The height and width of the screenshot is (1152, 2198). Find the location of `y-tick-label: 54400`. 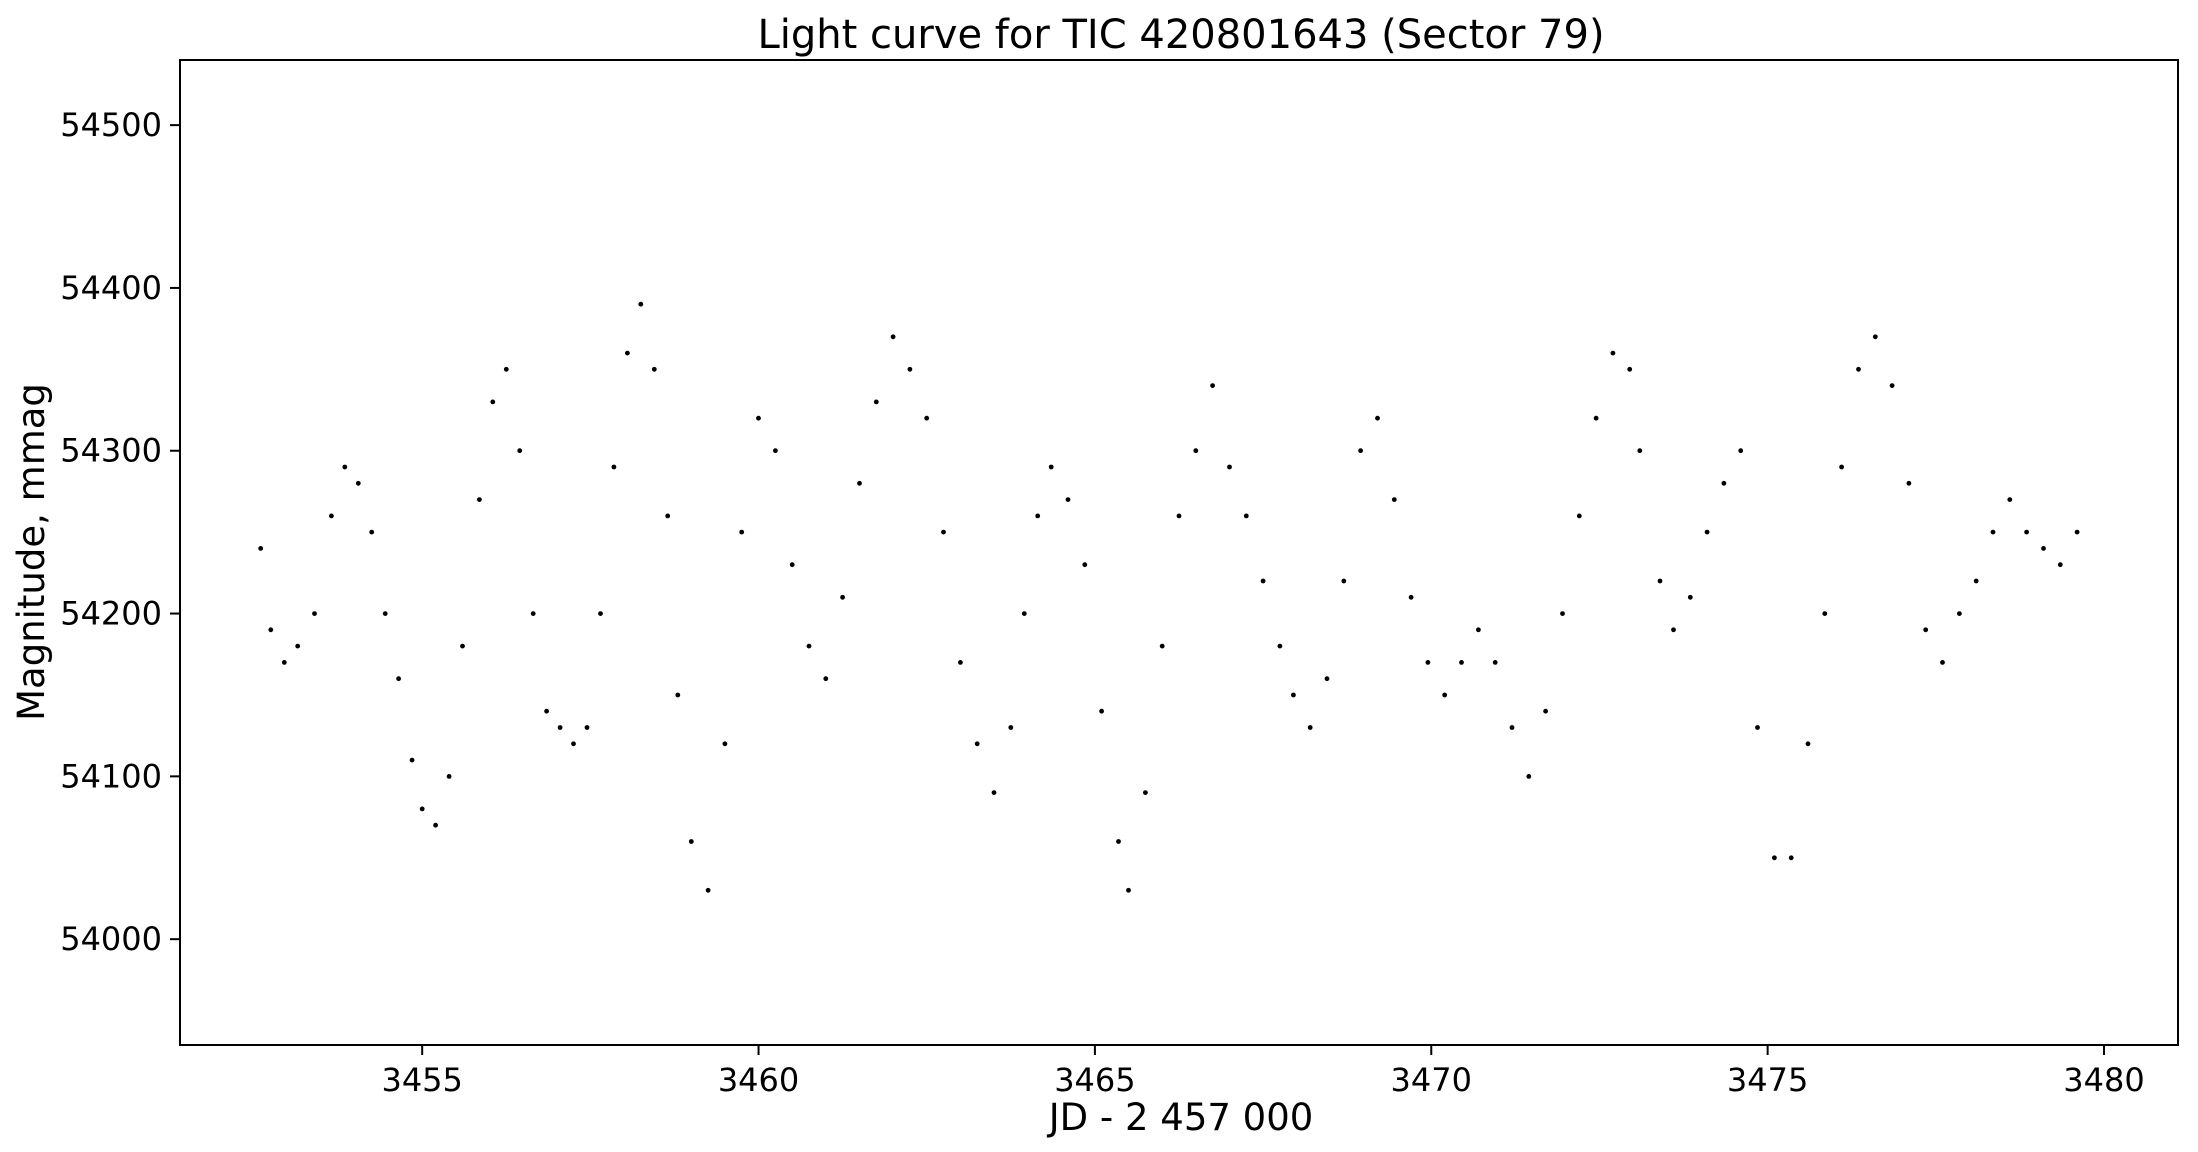

y-tick-label: 54400 is located at coordinates (111, 288).